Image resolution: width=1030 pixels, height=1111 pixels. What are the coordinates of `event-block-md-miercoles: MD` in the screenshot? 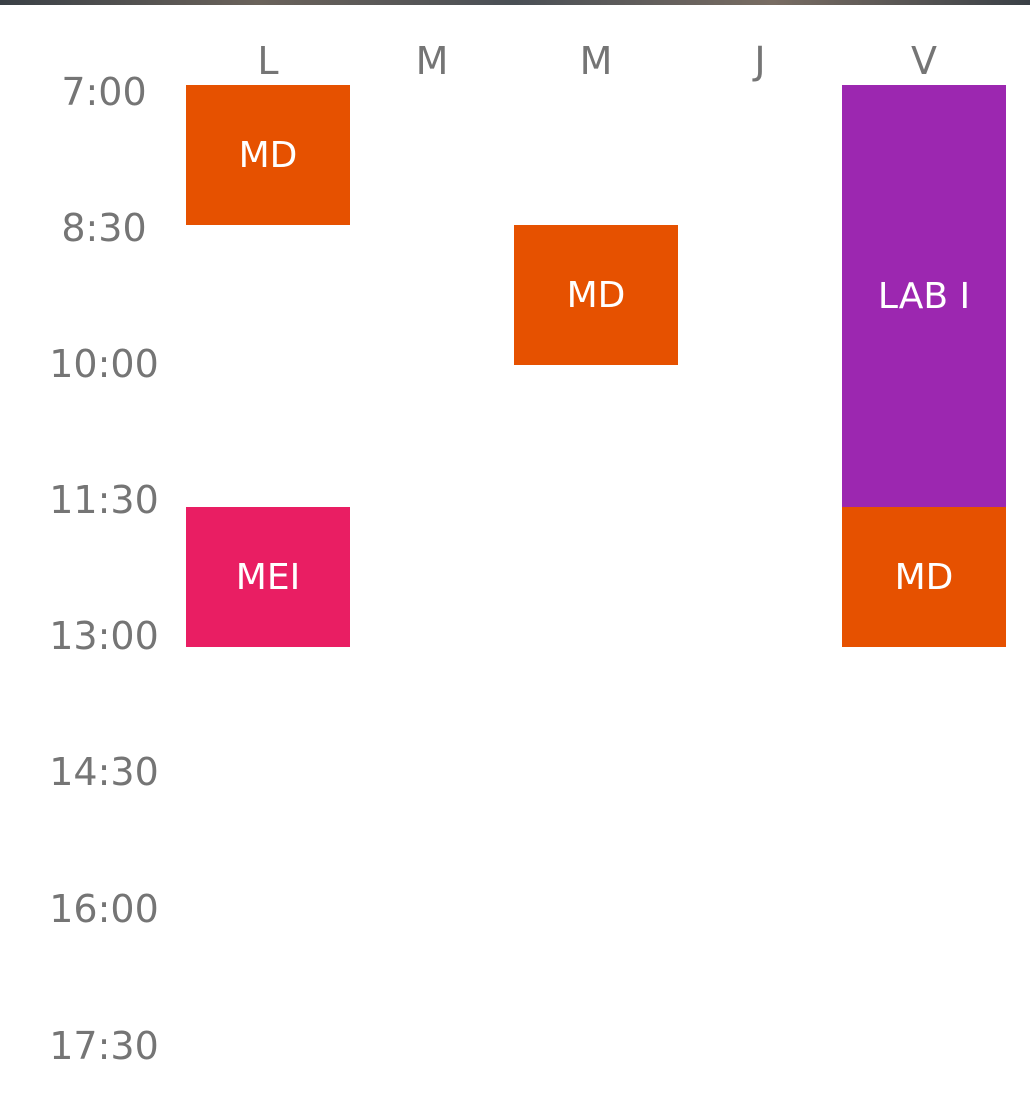 It's located at (596, 295).